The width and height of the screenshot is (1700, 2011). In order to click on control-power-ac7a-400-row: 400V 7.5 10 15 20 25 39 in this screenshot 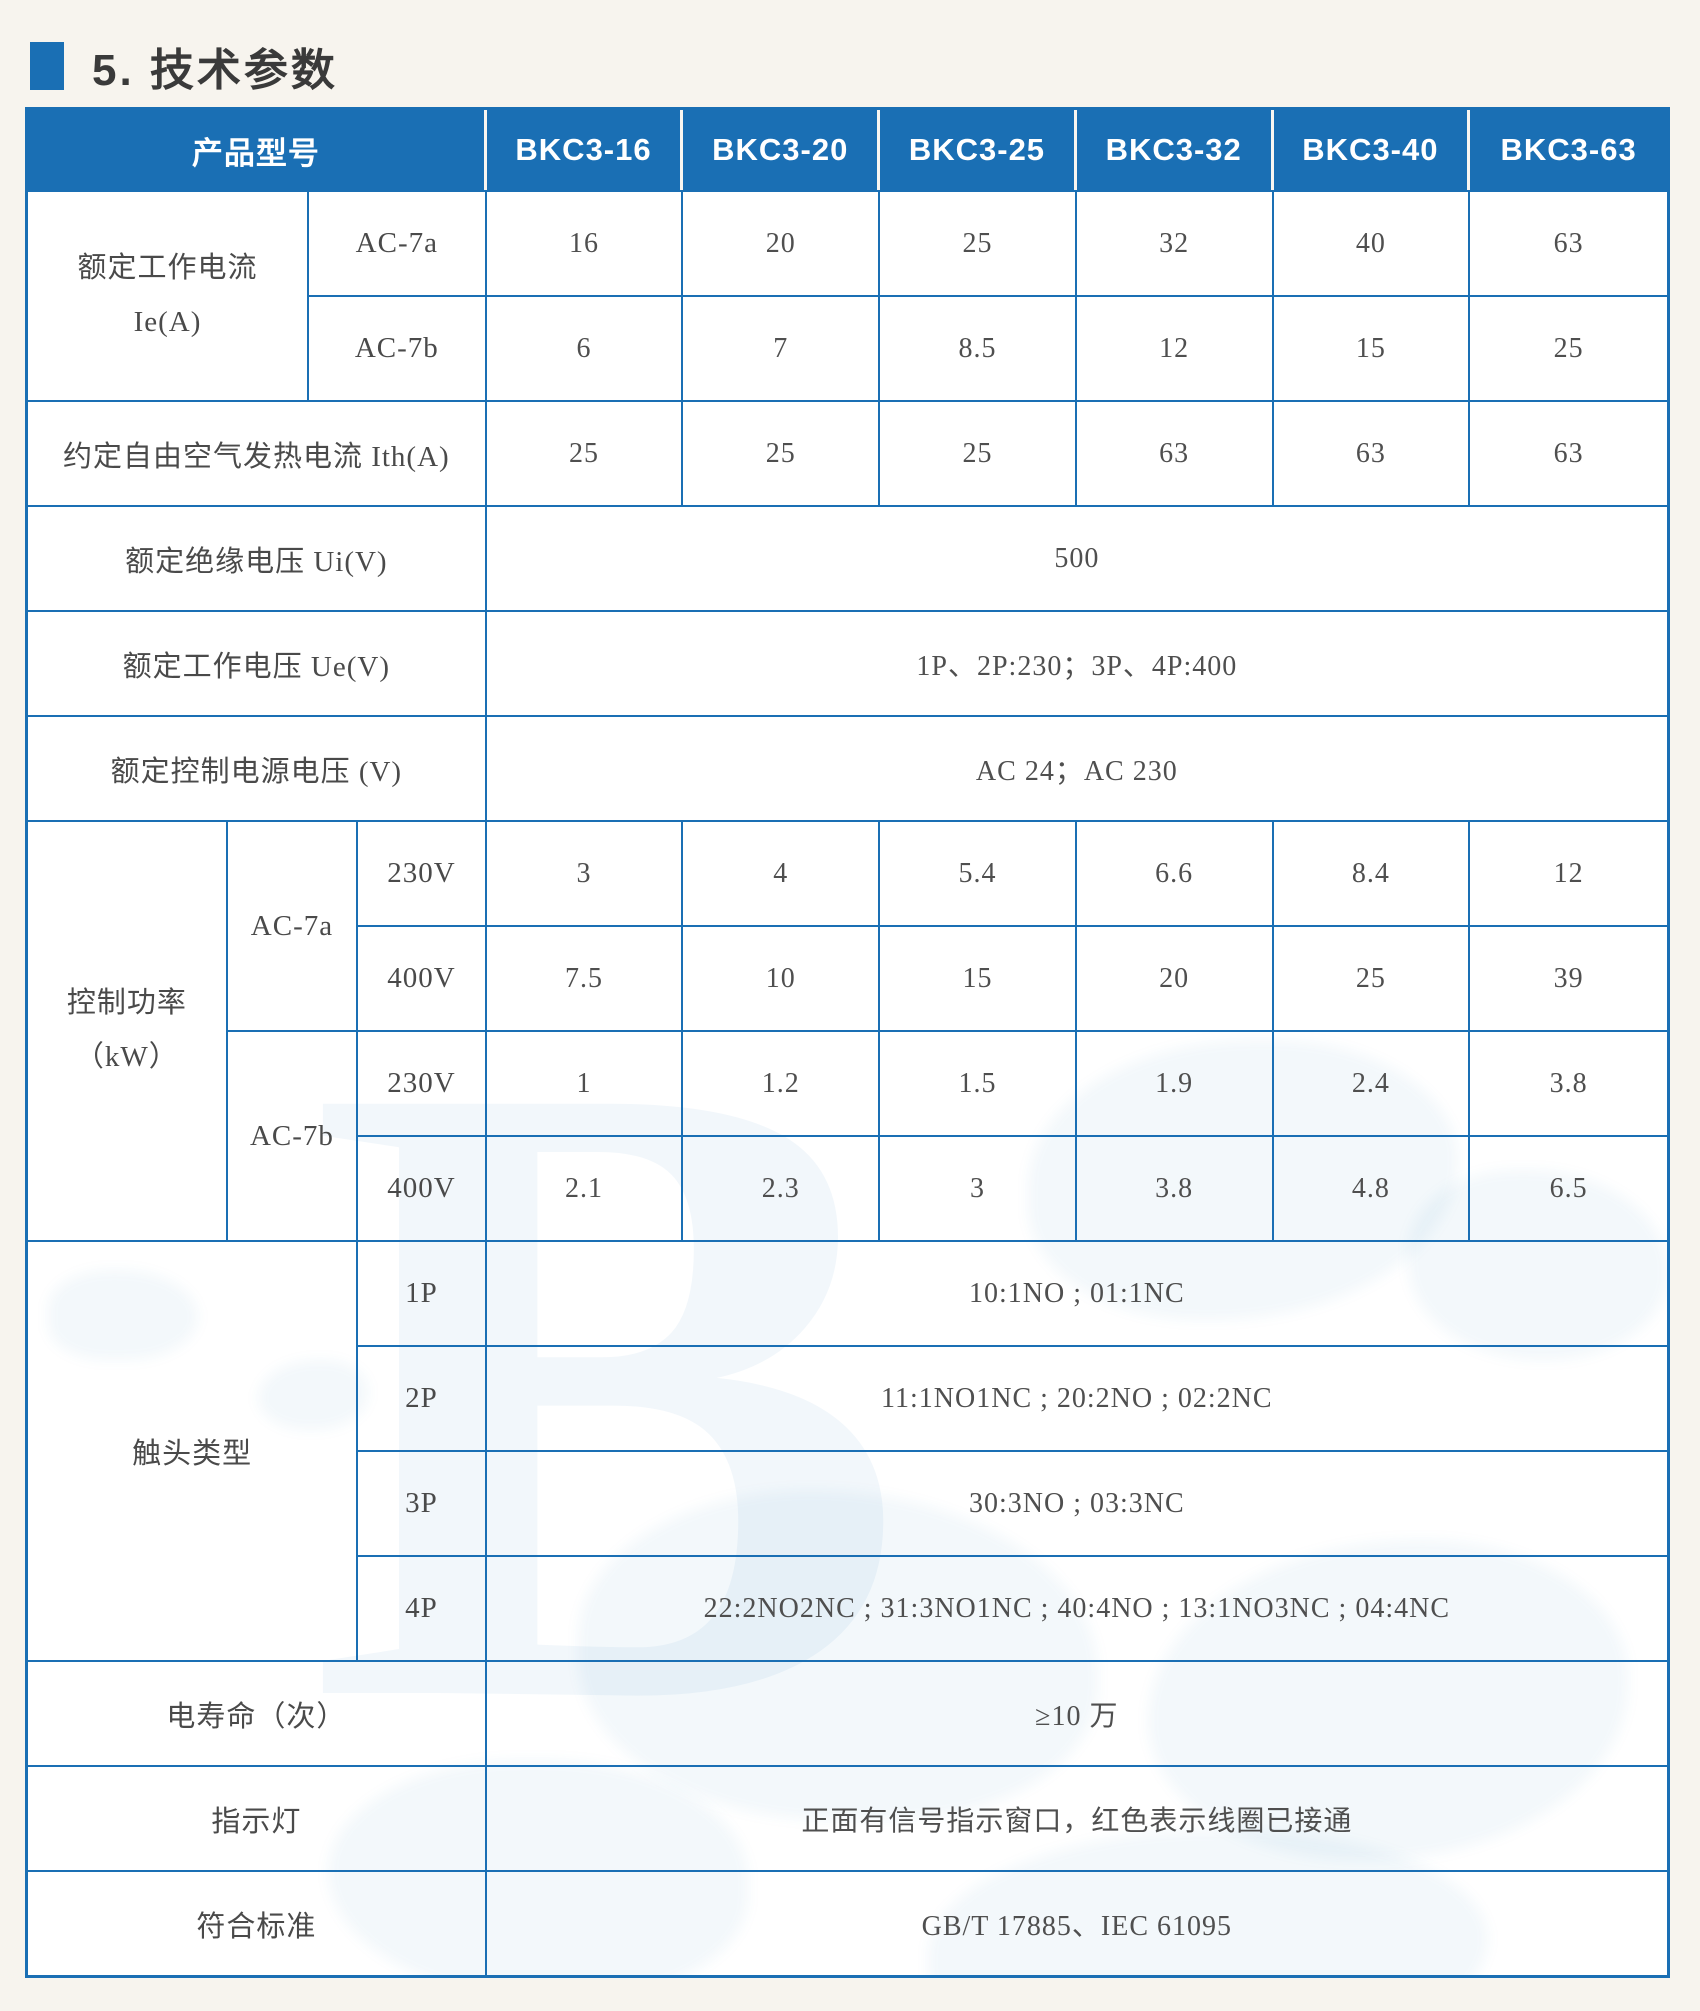, I will do `click(847, 977)`.